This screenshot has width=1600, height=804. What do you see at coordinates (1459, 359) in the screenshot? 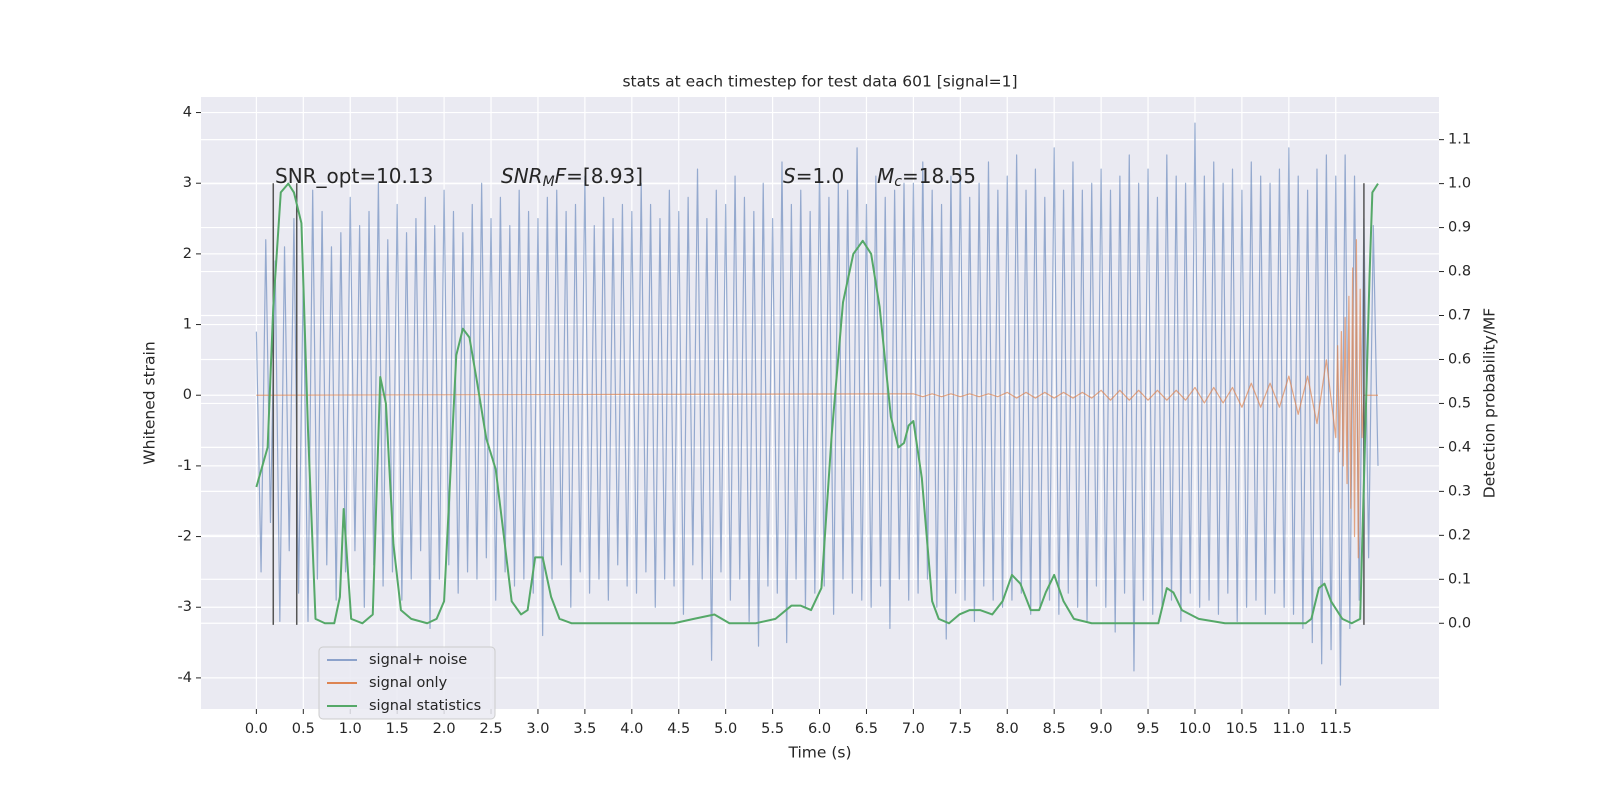
I see `y2-tick-label: 0.6` at bounding box center [1459, 359].